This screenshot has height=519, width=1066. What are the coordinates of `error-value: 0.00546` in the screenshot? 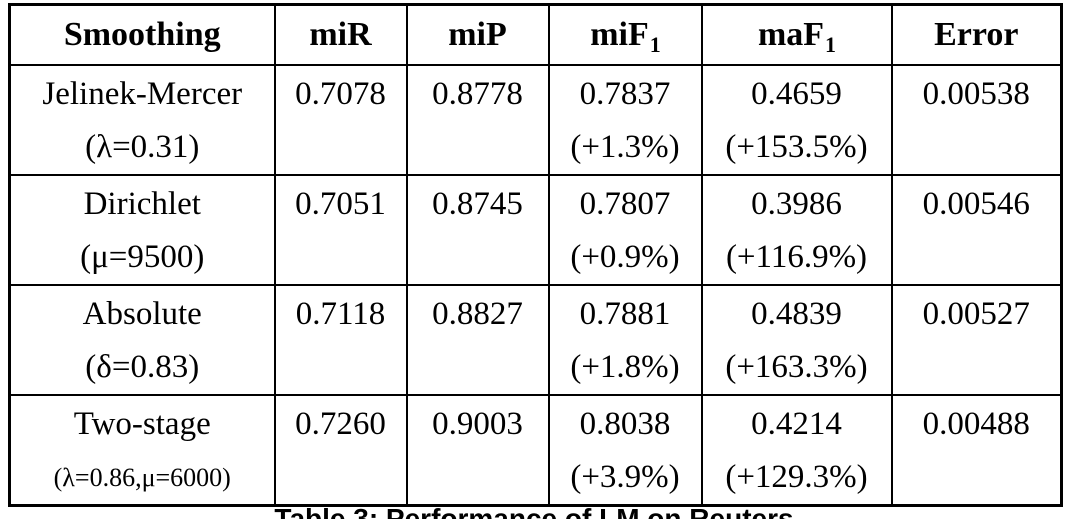 It's located at (976, 204).